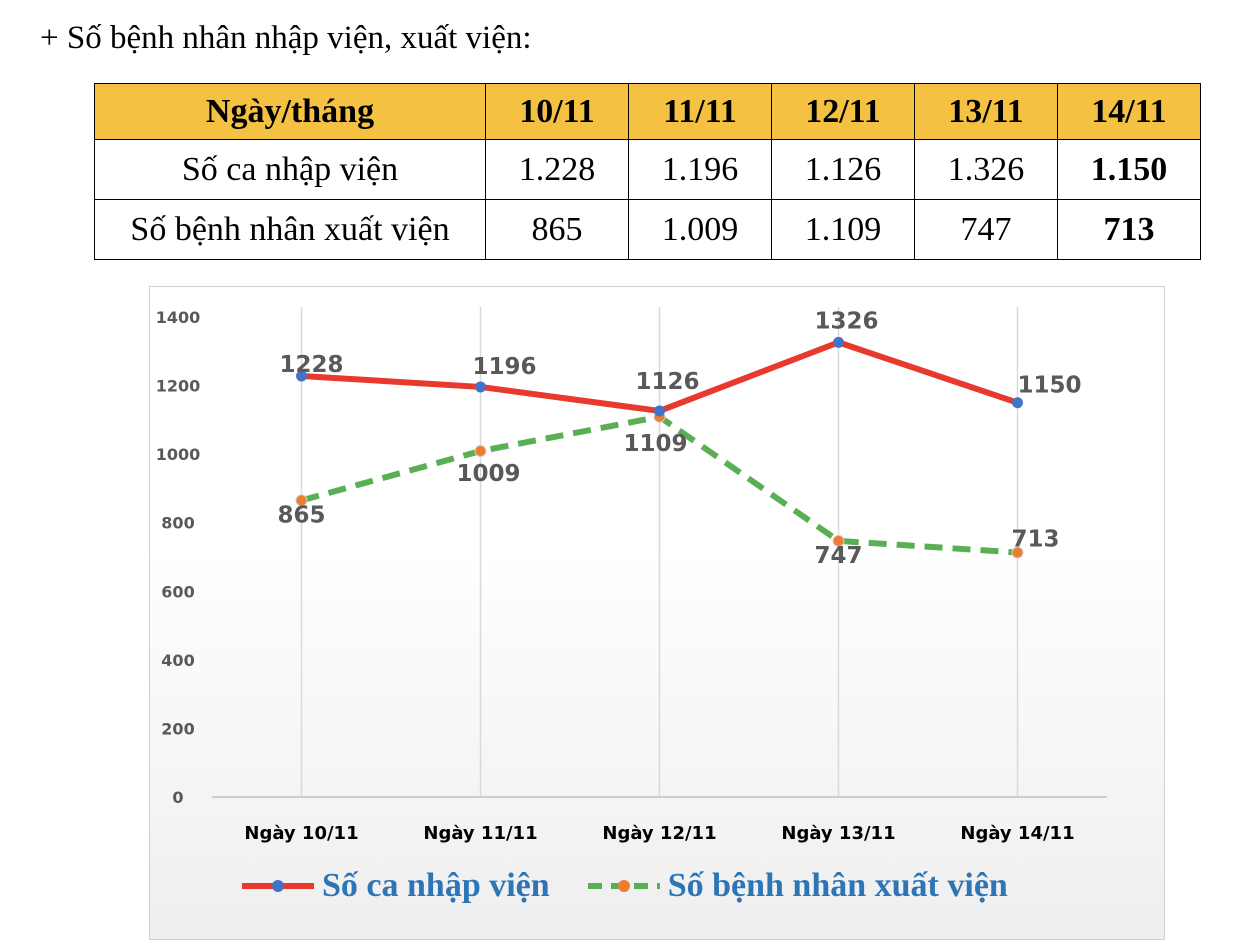 The image size is (1236, 950). What do you see at coordinates (178, 454) in the screenshot?
I see `y-tick-label: 1000` at bounding box center [178, 454].